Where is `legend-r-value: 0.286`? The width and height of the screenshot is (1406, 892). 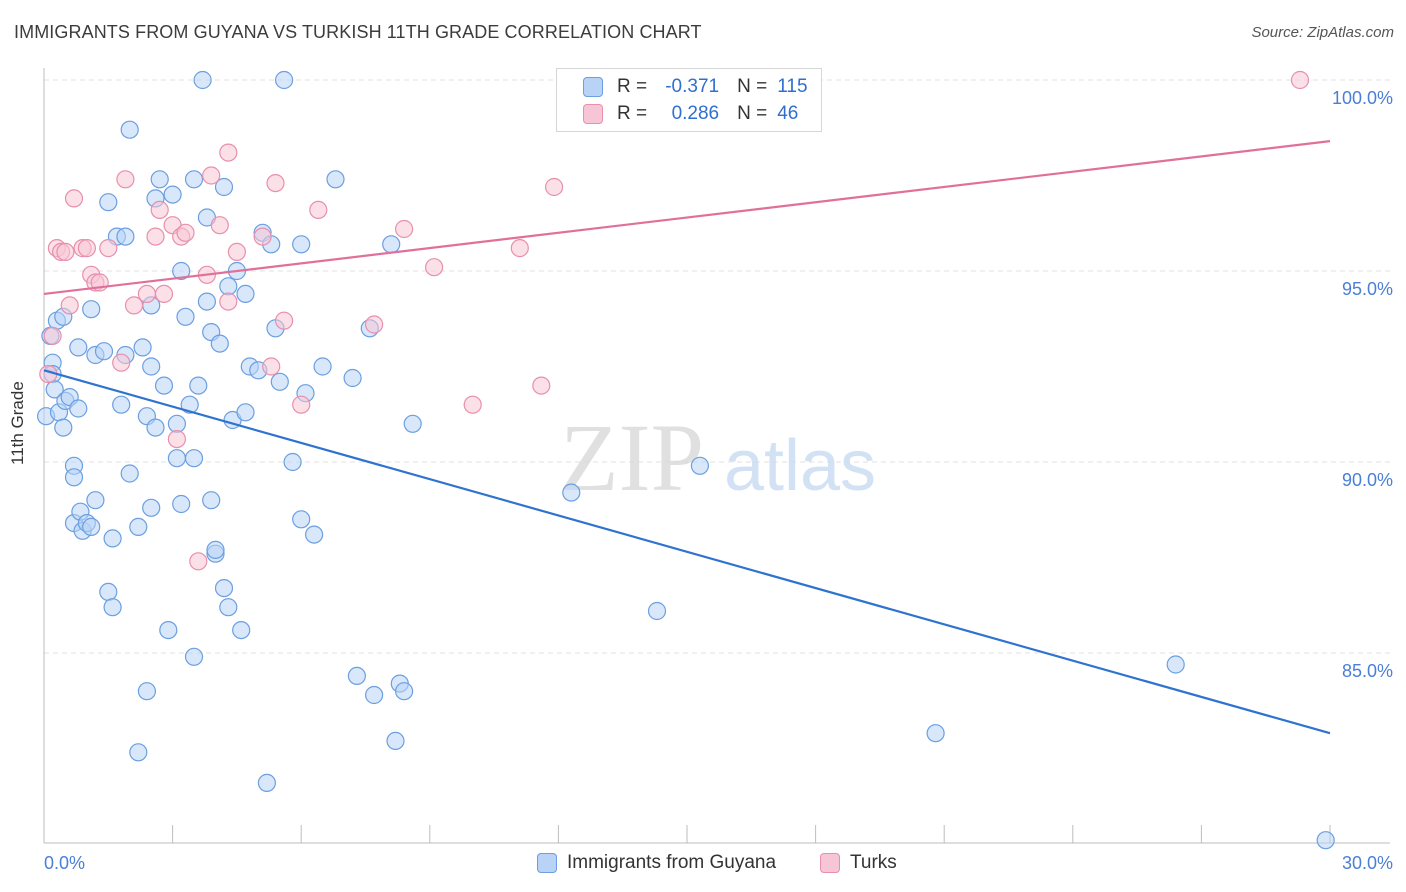 legend-r-value: 0.286 is located at coordinates (695, 113).